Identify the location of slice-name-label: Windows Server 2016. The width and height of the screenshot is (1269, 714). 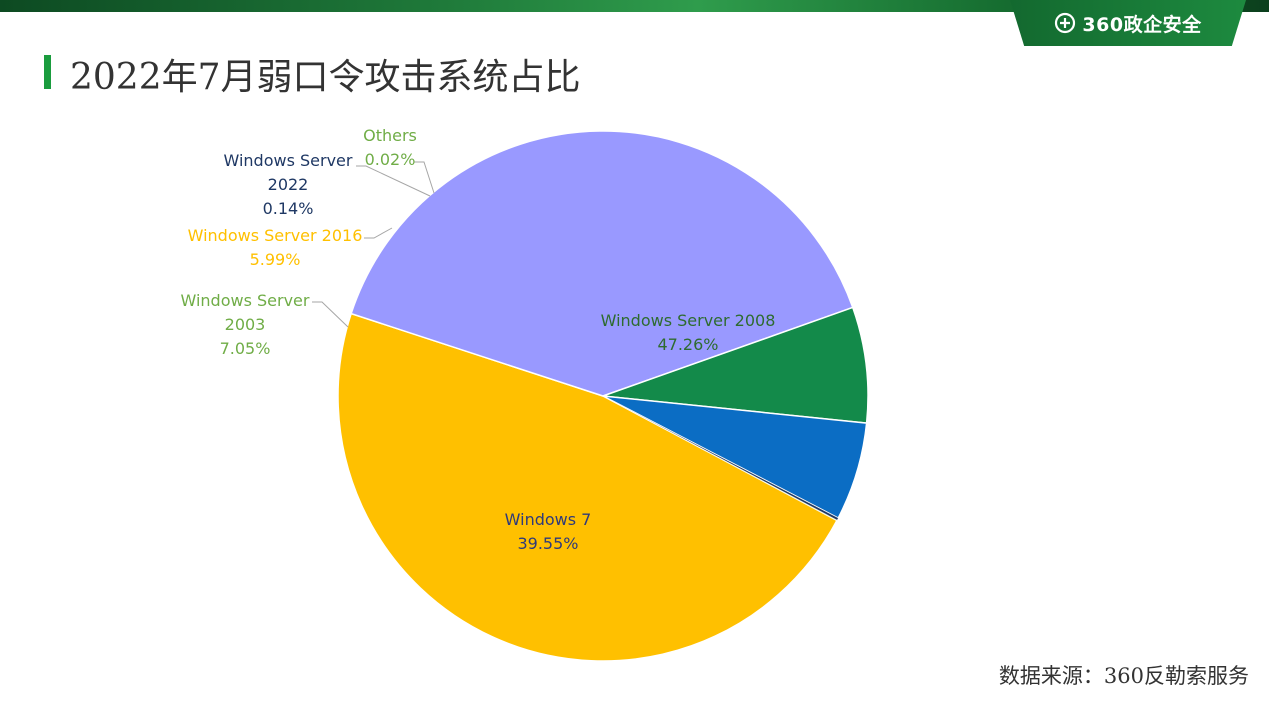
(275, 235).